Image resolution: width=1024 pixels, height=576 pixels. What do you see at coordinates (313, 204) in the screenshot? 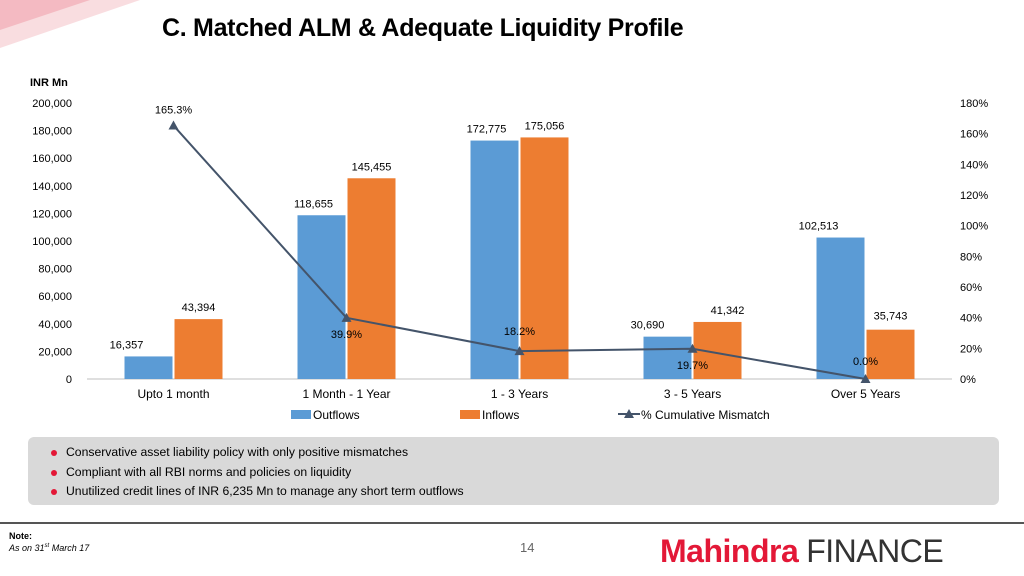
I see `outflow-data-label: 118,655` at bounding box center [313, 204].